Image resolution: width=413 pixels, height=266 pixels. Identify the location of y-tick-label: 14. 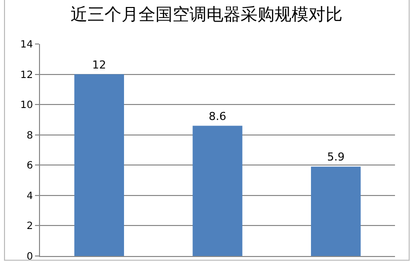
(26, 45).